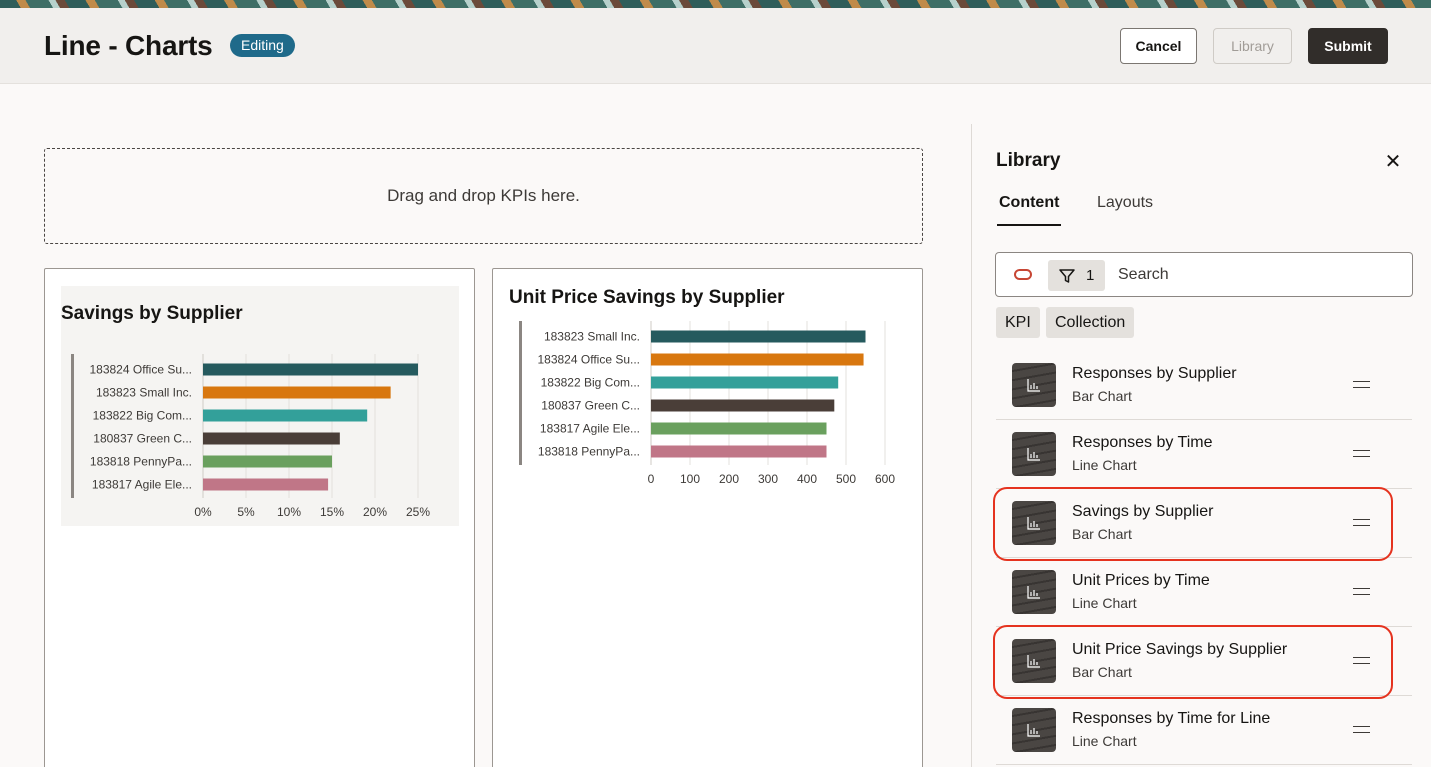 This screenshot has height=767, width=1431. I want to click on library-item-name: Responses by Time for Line, so click(1171, 718).